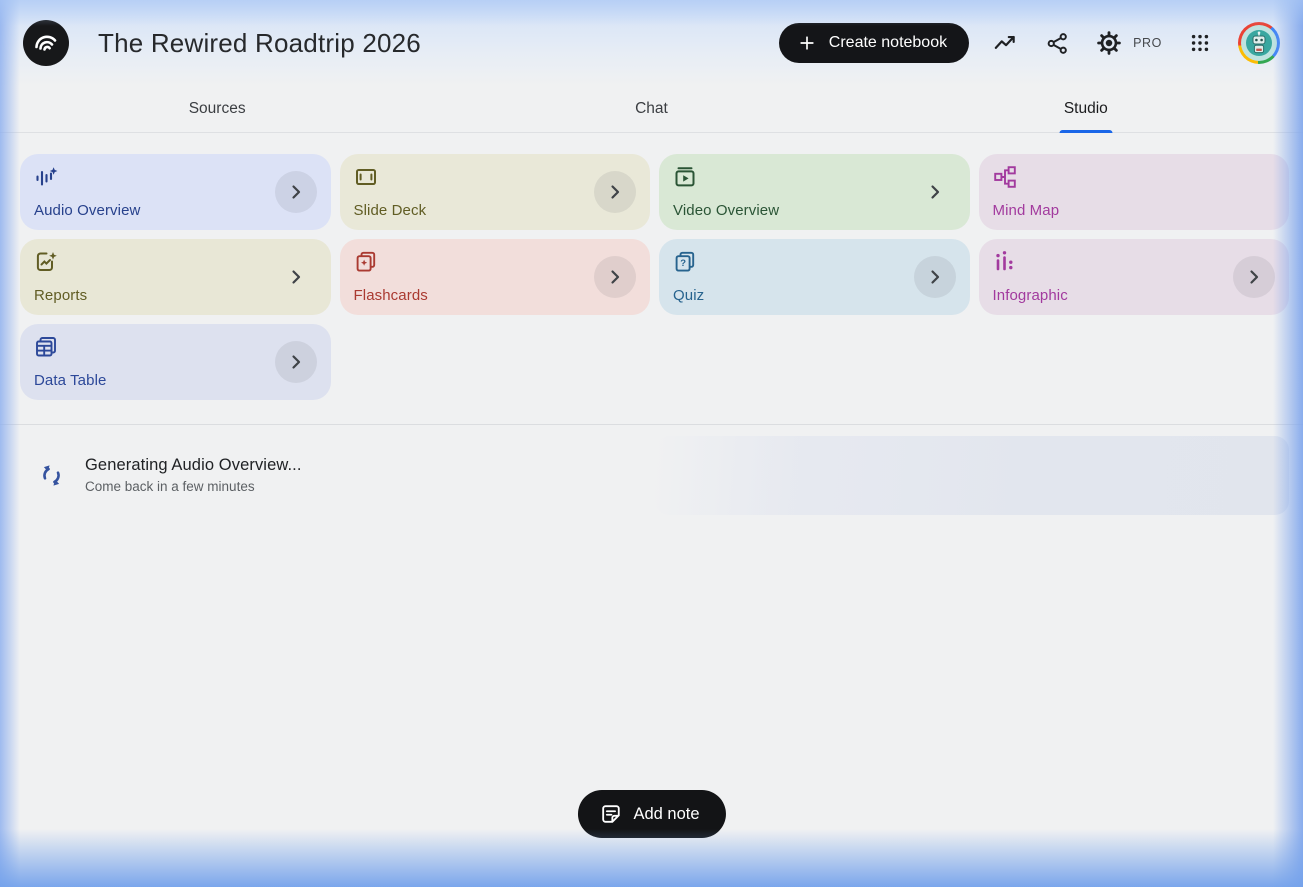  Describe the element at coordinates (390, 295) in the screenshot. I see `card-label: Flashcards` at that location.